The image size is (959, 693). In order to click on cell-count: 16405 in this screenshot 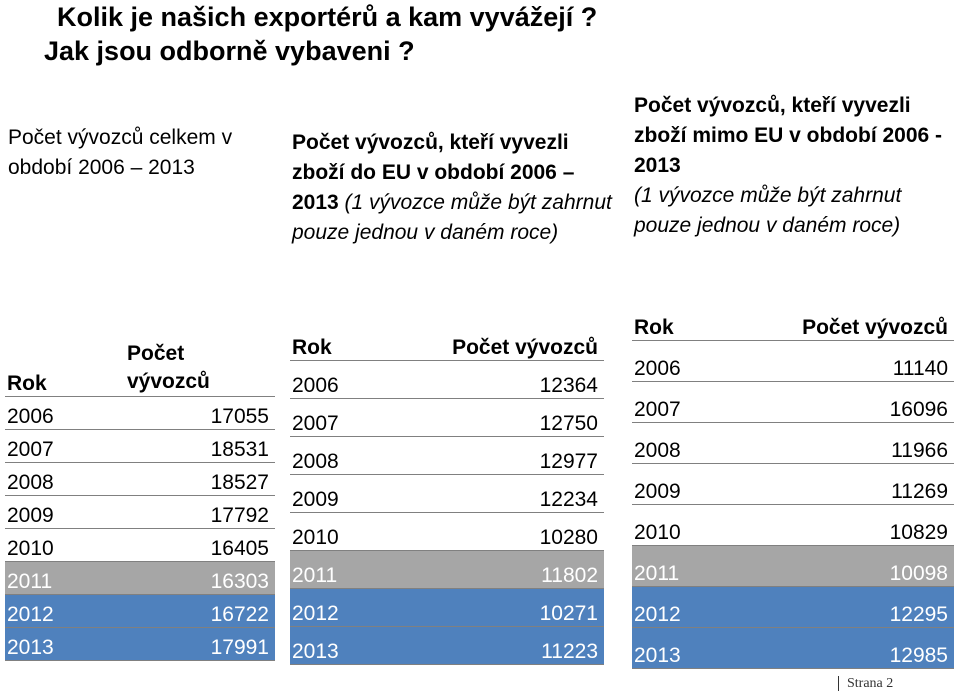, I will do `click(191, 545)`.